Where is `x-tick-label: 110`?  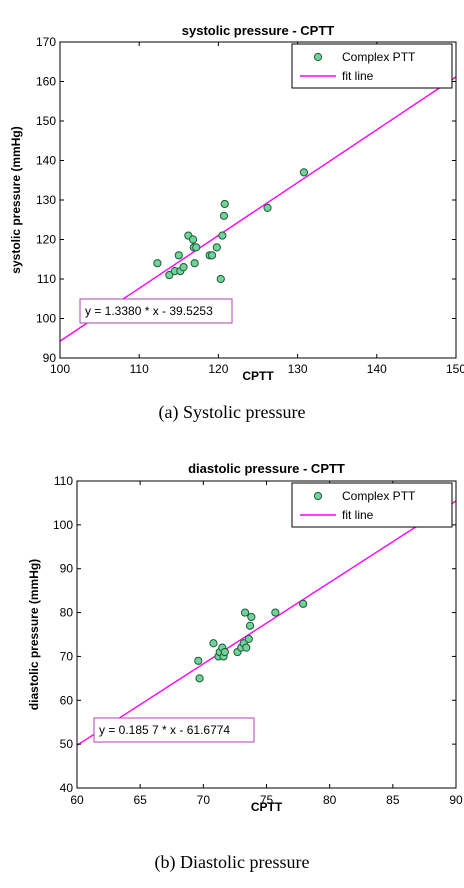 x-tick-label: 110 is located at coordinates (139, 369).